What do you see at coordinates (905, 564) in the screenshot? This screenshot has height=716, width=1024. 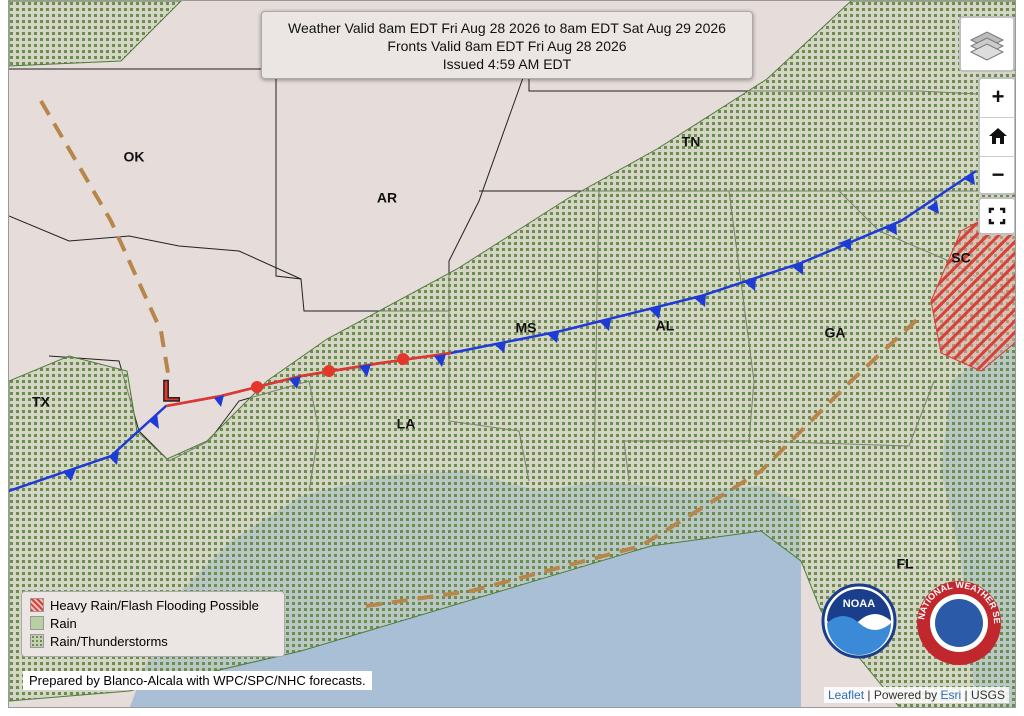 I see `state-label: FL` at bounding box center [905, 564].